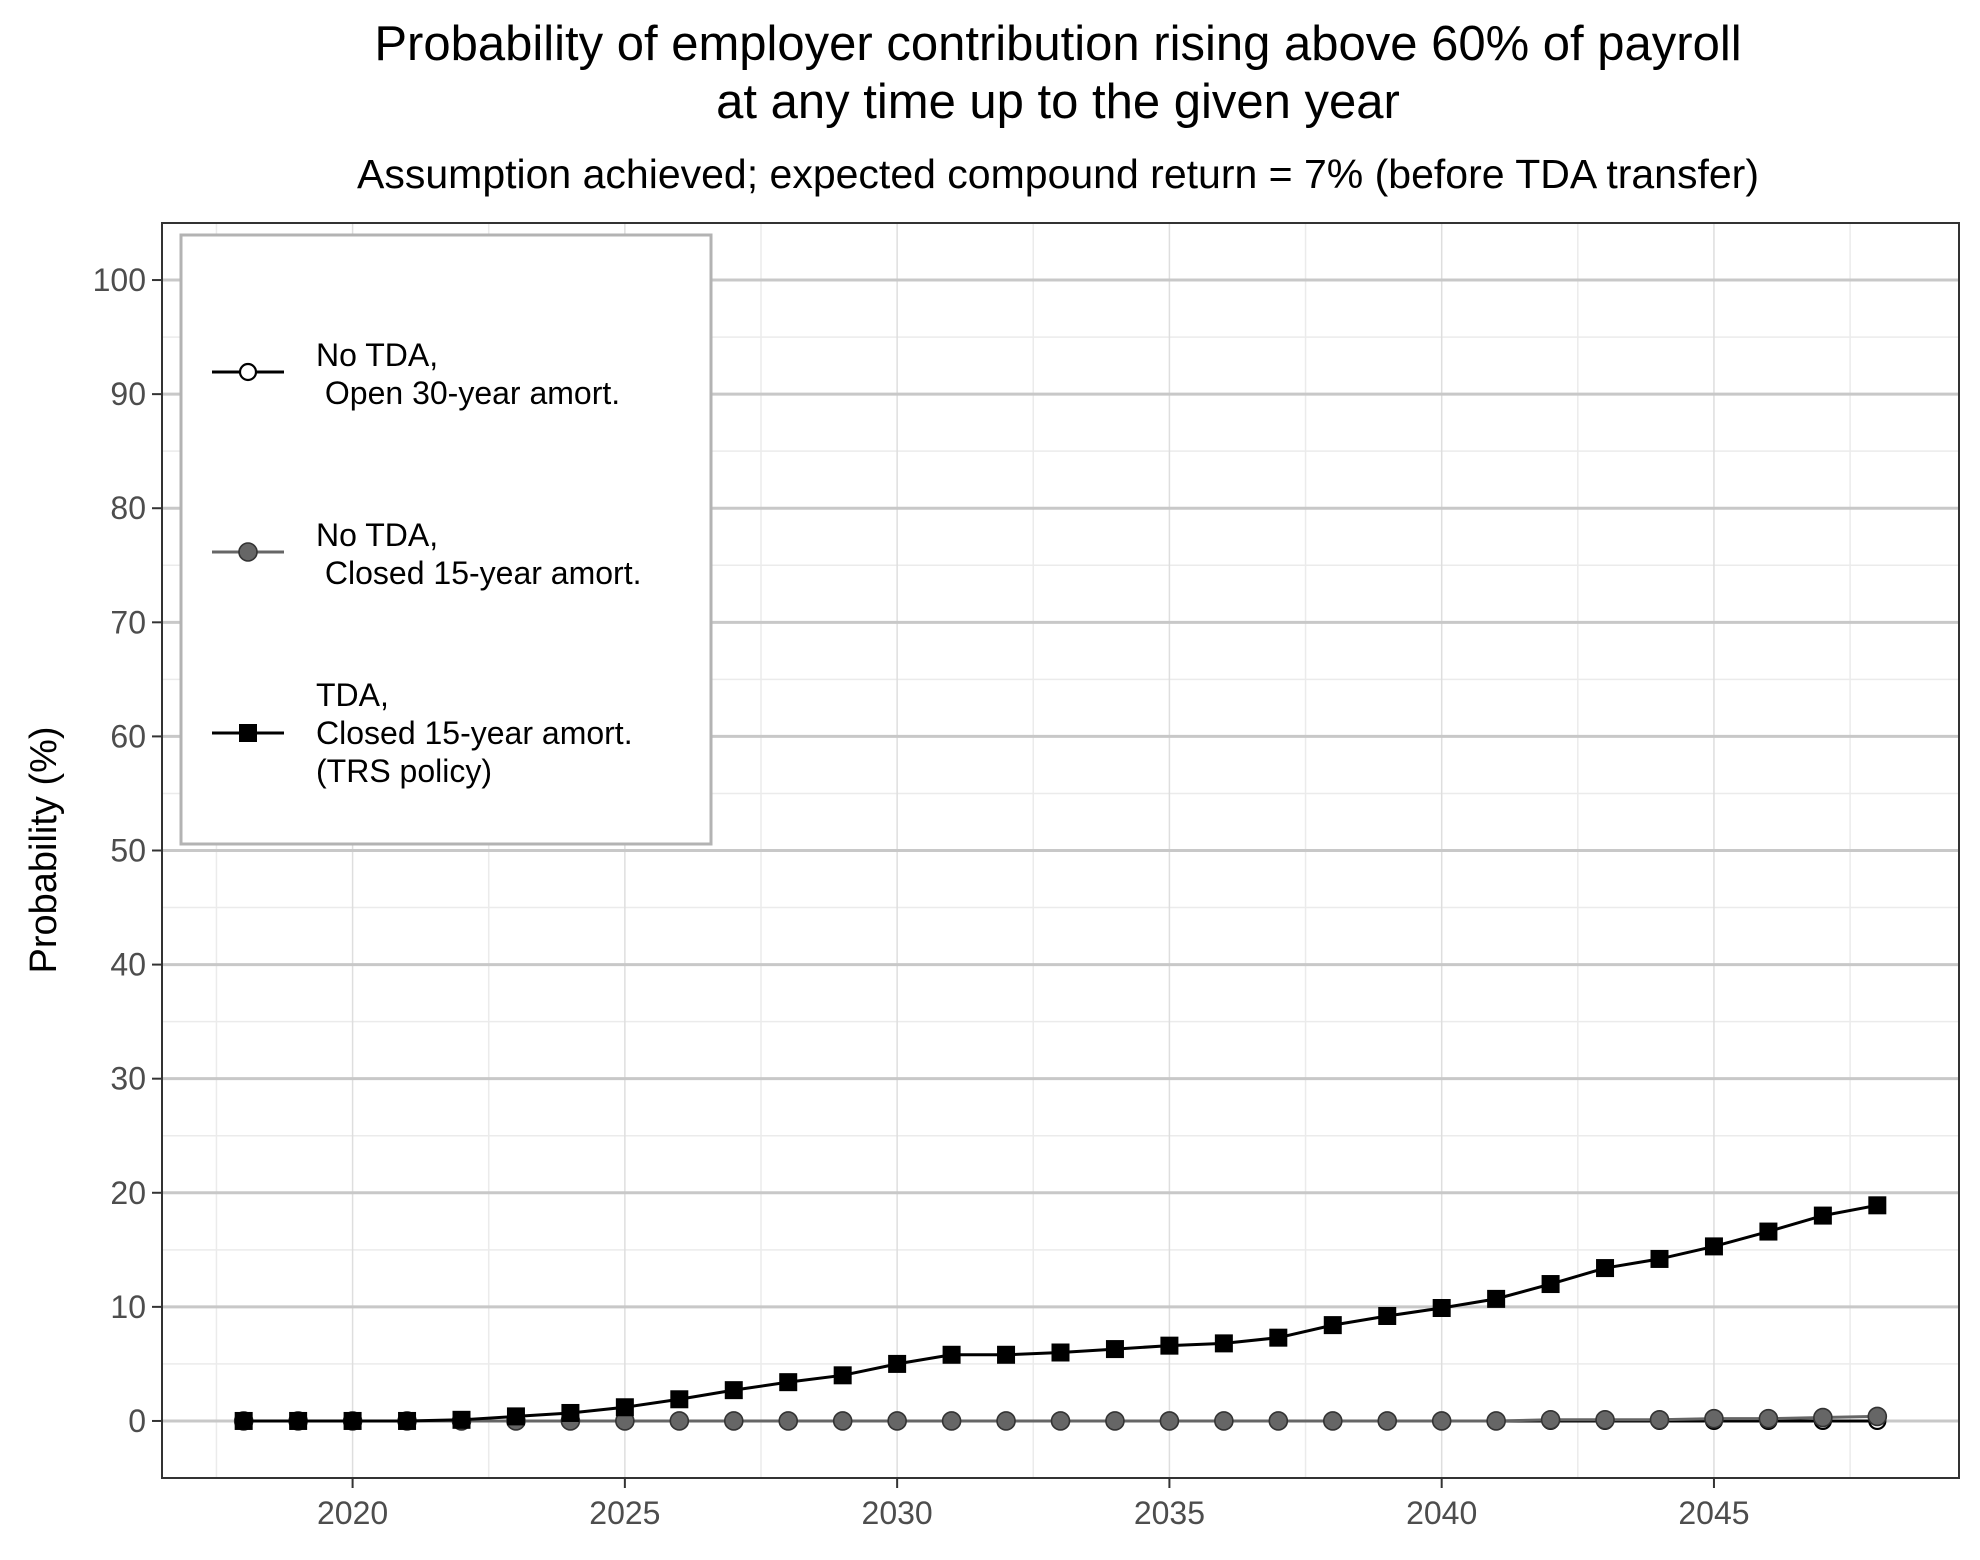 This screenshot has width=1980, height=1560. I want to click on legend-label-no-tda-open-30-line-1: No TDA,, so click(377, 355).